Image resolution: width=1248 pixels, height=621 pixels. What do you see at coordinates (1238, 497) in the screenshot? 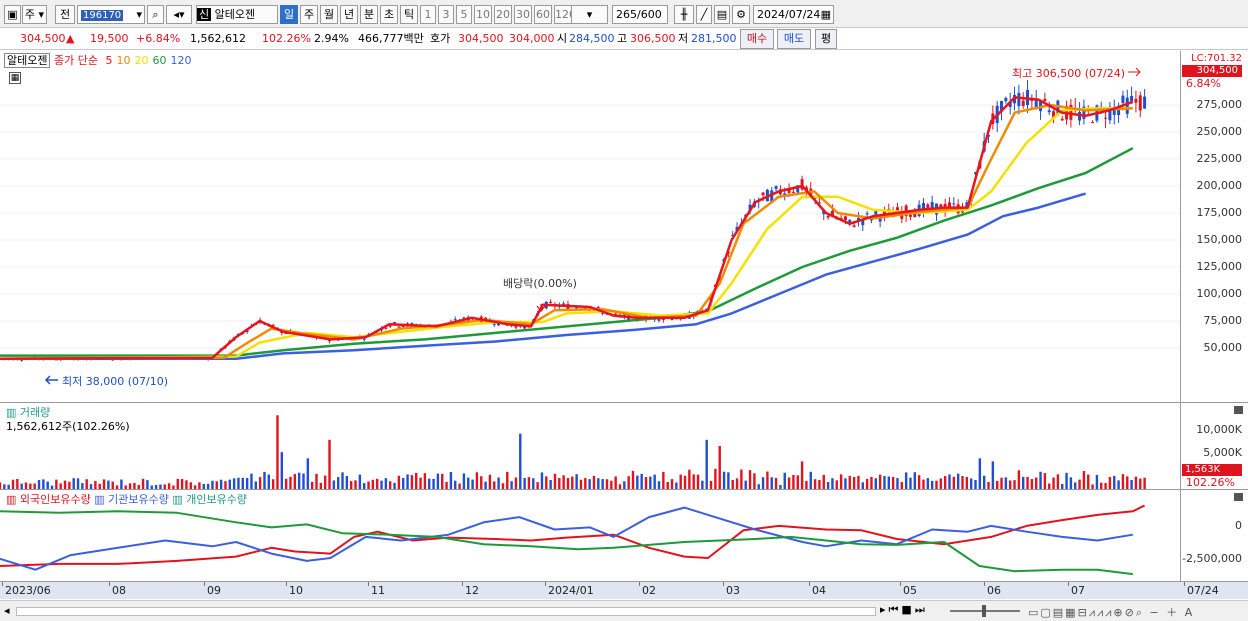
I see `holding-close-icon` at bounding box center [1238, 497].